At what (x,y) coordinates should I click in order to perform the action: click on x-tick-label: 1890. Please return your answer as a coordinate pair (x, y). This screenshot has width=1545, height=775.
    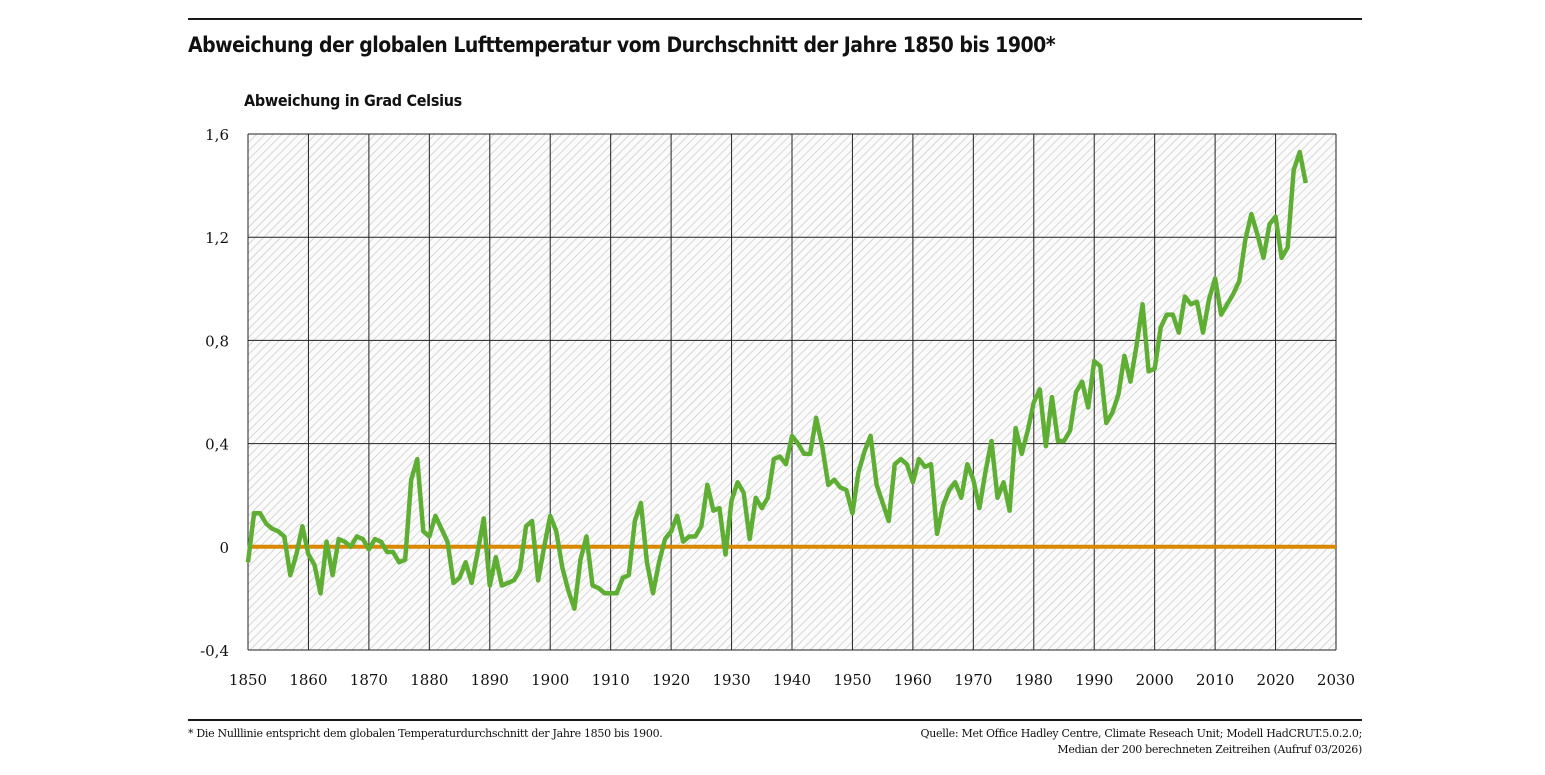
    Looking at the image, I should click on (490, 680).